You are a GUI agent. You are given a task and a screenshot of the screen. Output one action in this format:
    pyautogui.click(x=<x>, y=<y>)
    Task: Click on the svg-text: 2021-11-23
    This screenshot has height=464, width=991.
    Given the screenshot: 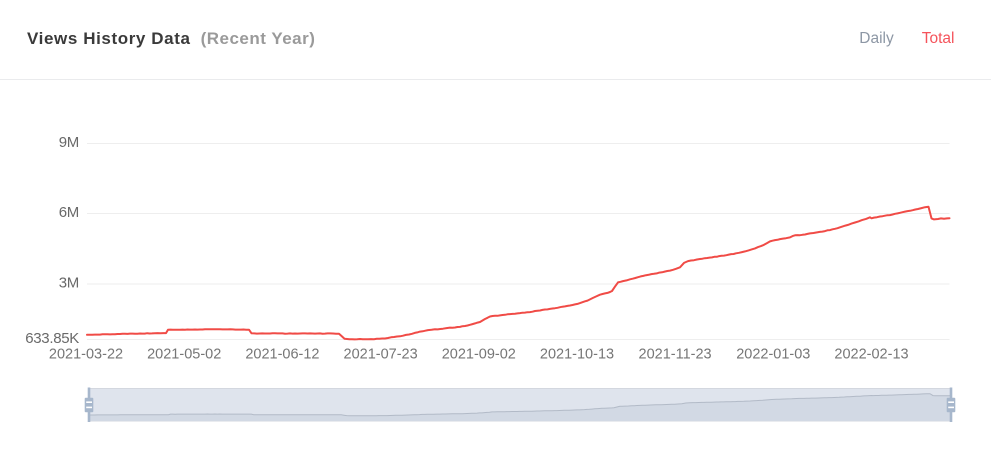 What is the action you would take?
    pyautogui.click(x=675, y=355)
    